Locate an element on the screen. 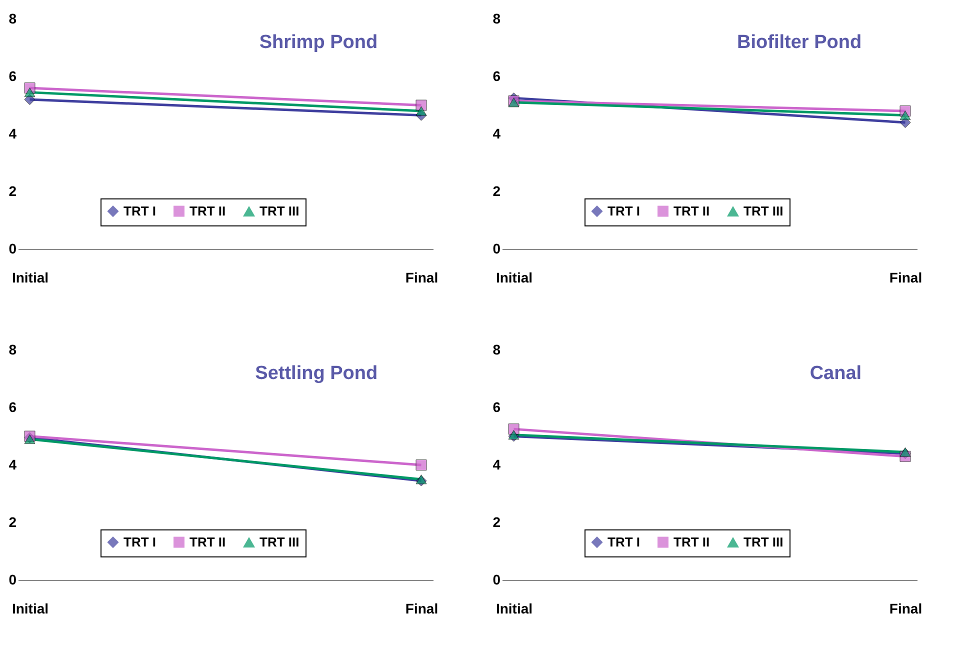 This screenshot has width=968, height=662. text: Settling Pond is located at coordinates (316, 373).